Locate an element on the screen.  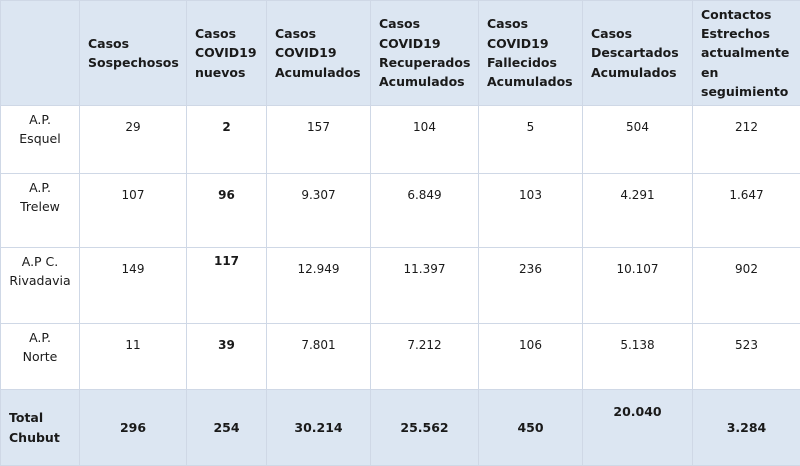
row-label: A.P. Trelew is located at coordinates (40, 211).